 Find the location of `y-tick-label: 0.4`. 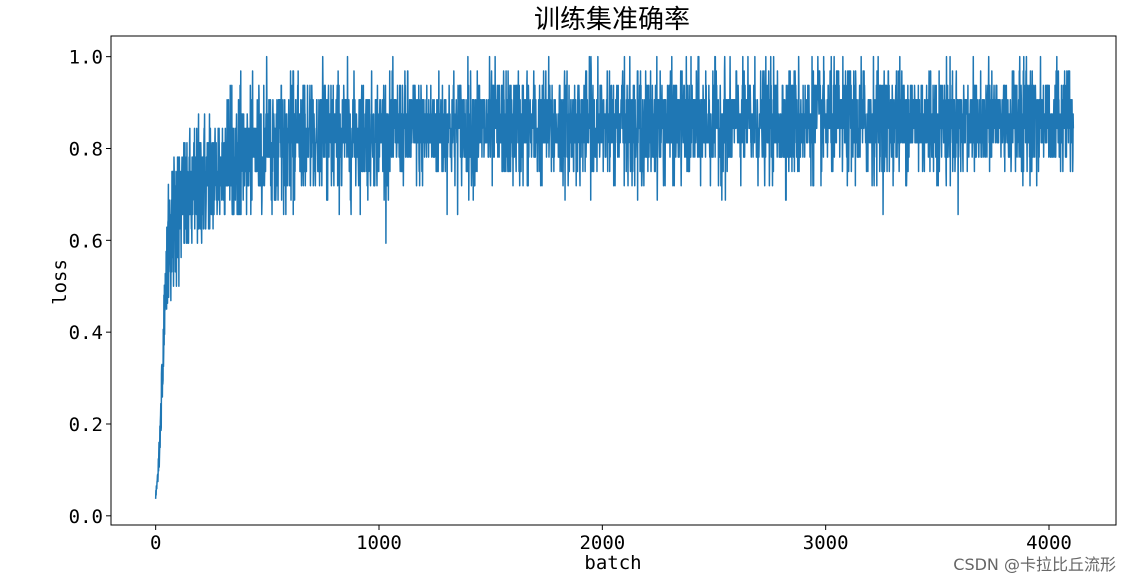

y-tick-label: 0.4 is located at coordinates (86, 333).